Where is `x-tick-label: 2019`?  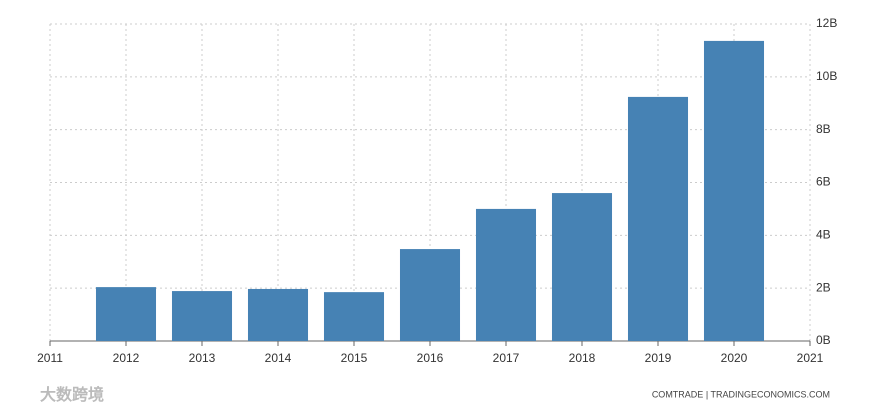 x-tick-label: 2019 is located at coordinates (658, 358).